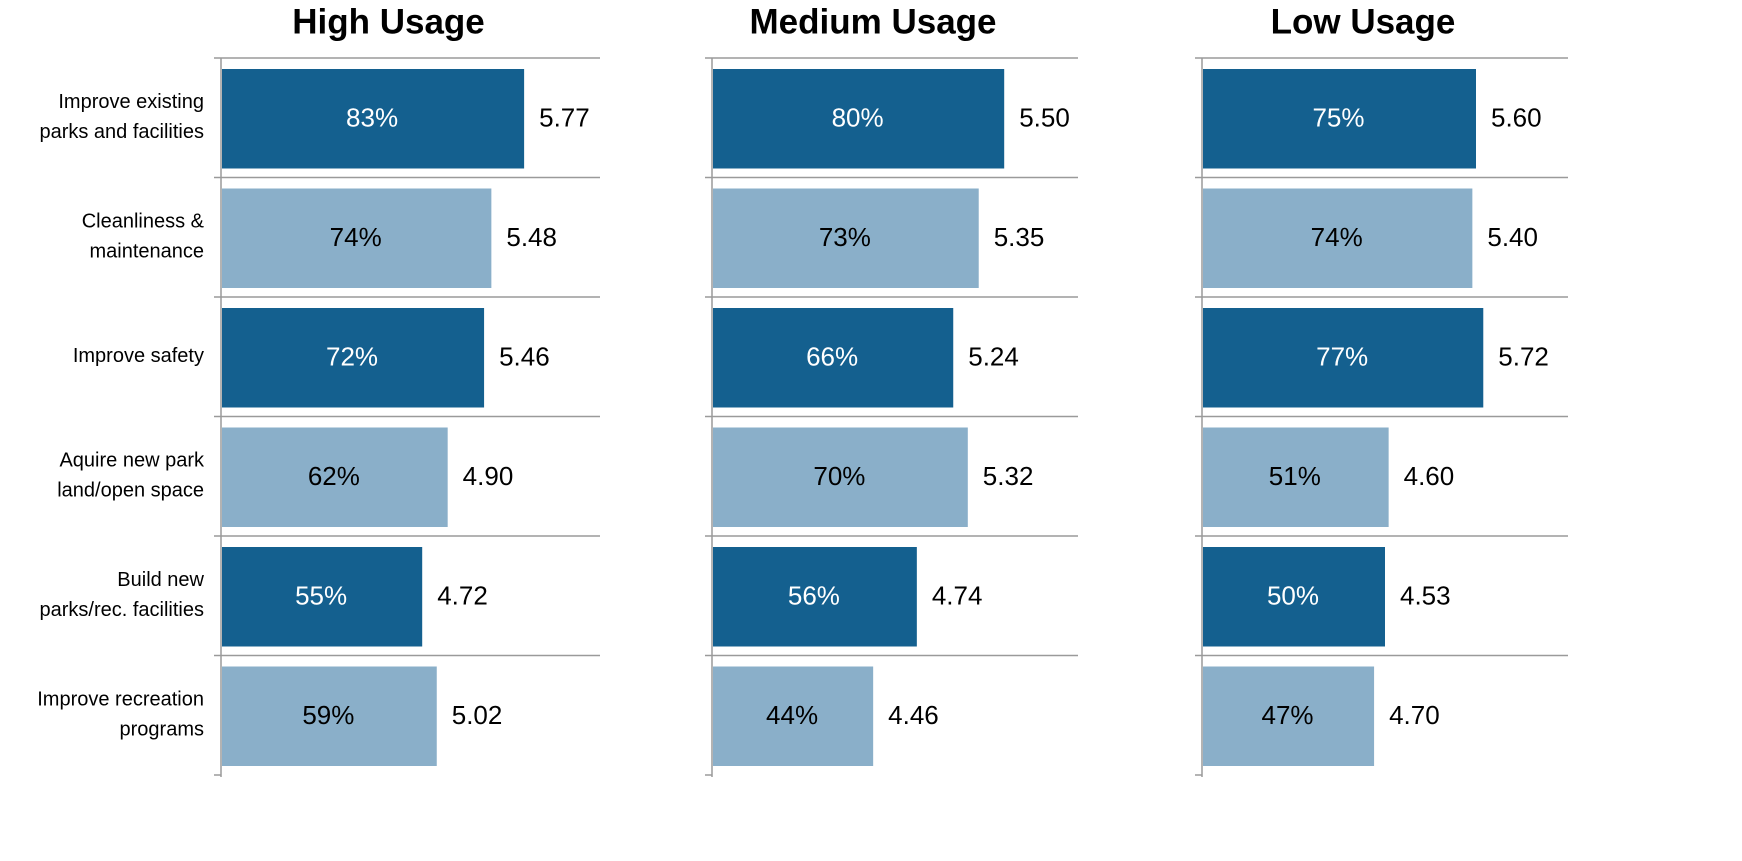 The width and height of the screenshot is (1742, 861). I want to click on category-label: parks and facilities, so click(121, 132).